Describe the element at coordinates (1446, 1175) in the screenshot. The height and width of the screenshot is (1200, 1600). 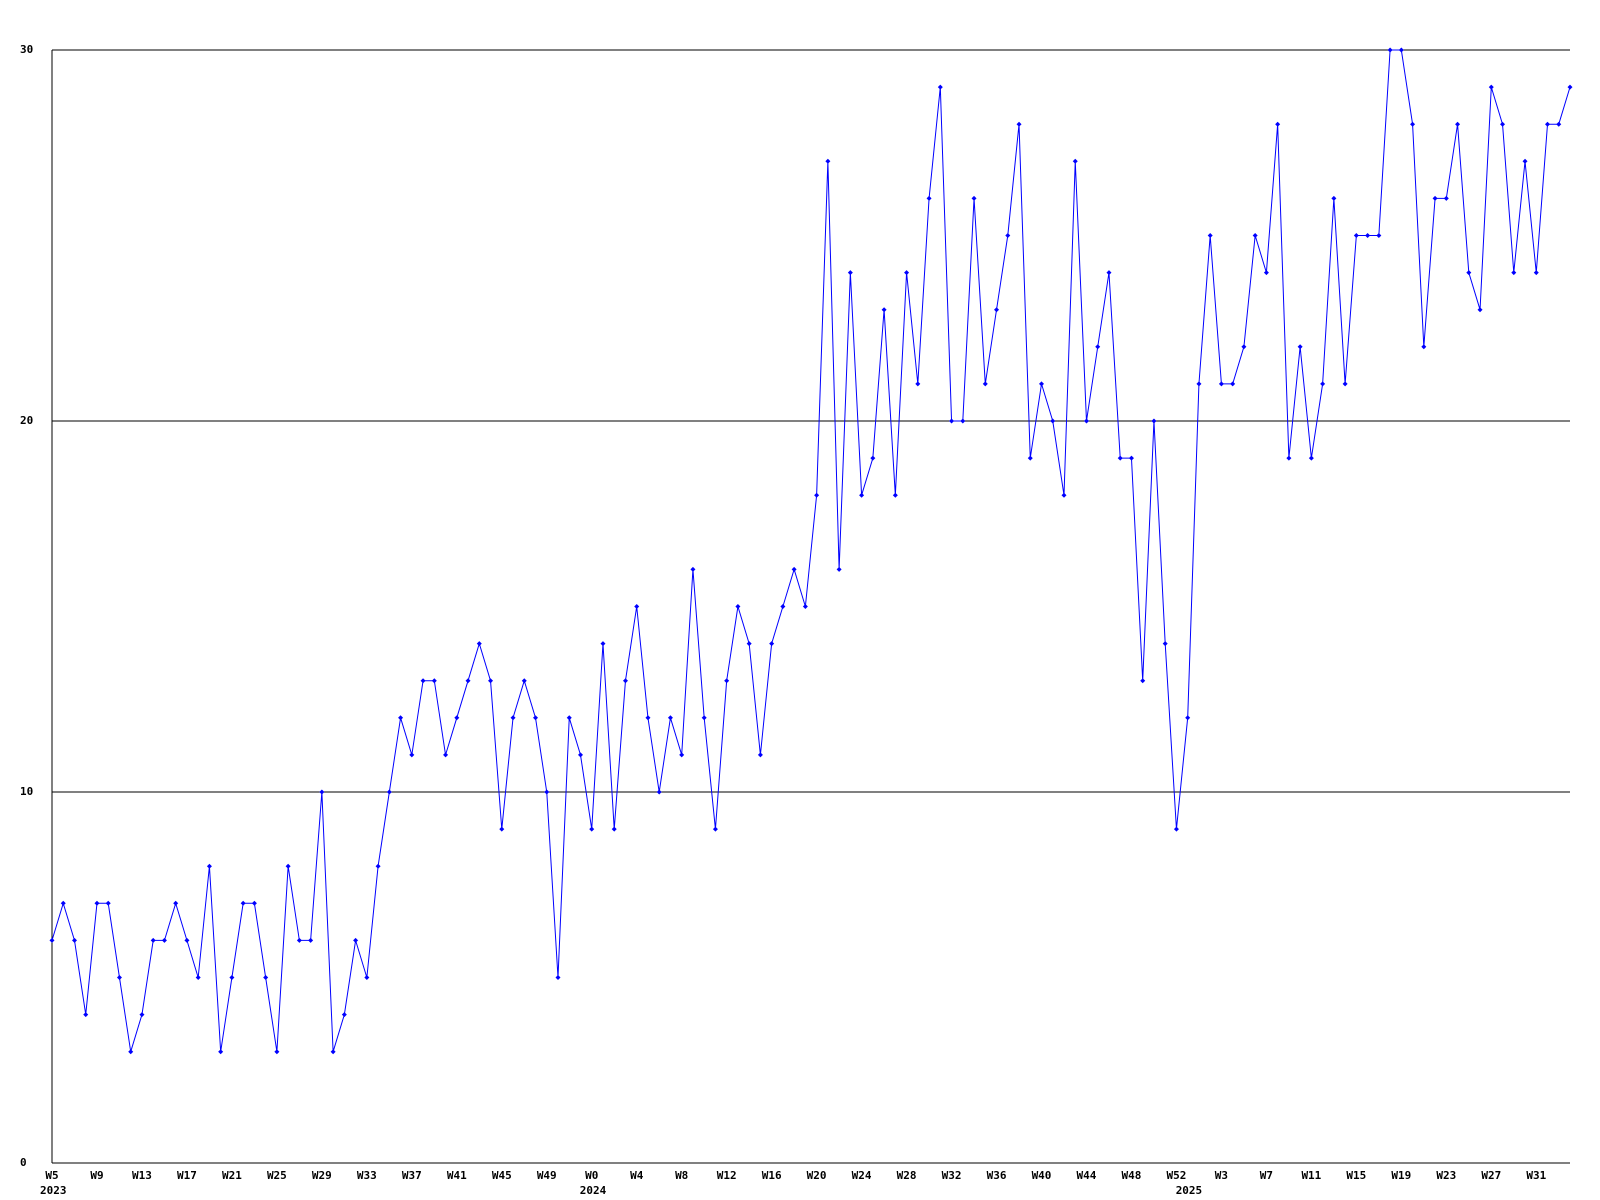
I see `x-tick-label: W23` at that location.